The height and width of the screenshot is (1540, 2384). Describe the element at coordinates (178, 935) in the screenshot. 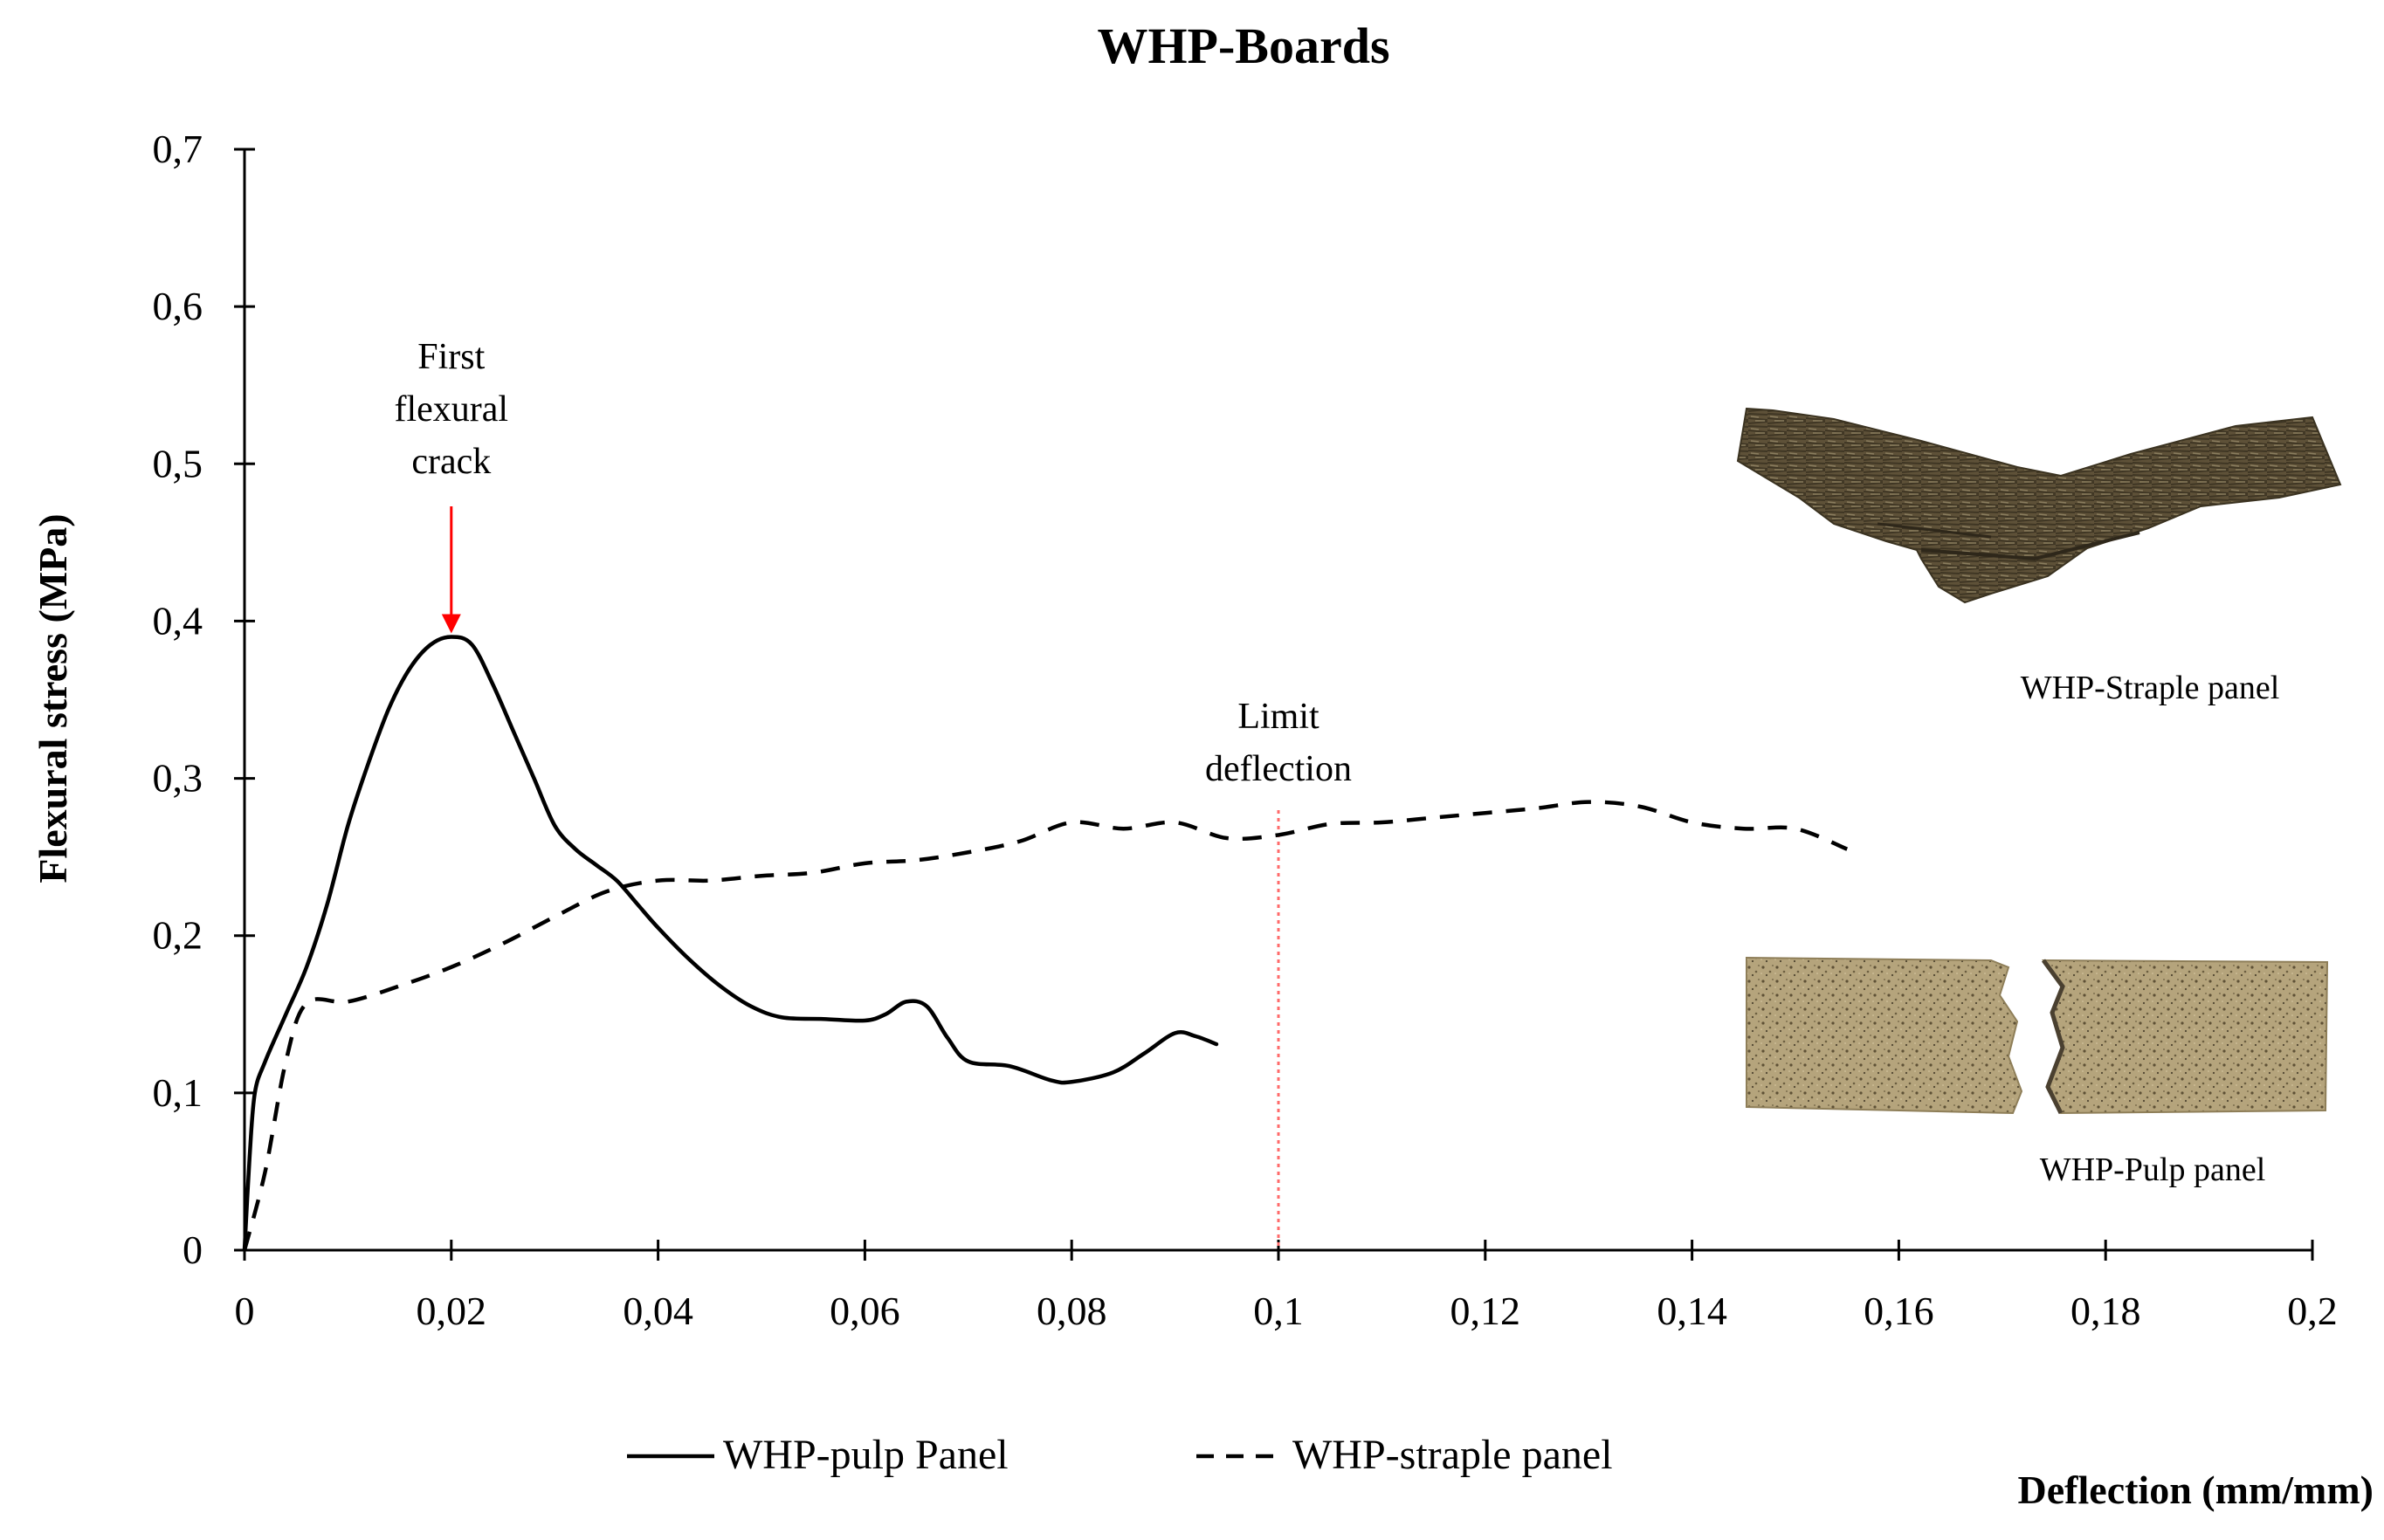

I see `y-tick-label: 0,2` at that location.